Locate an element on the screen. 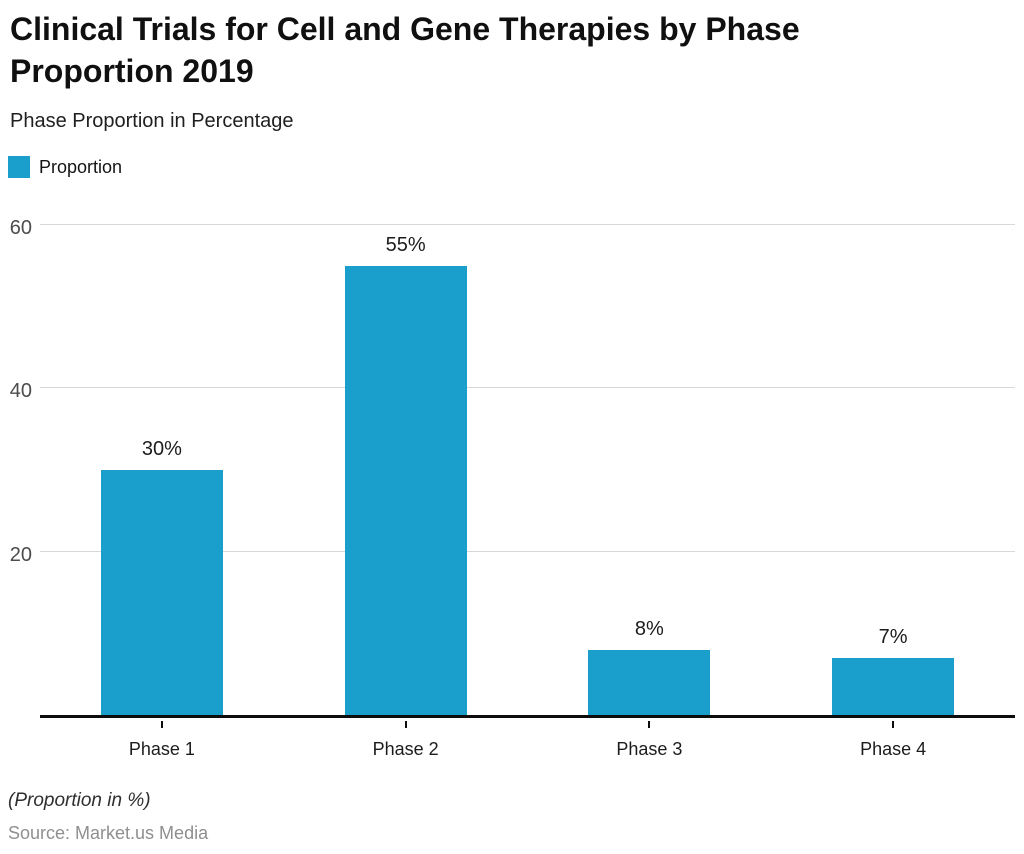 This screenshot has width=1024, height=854. bar-value-label: 8% is located at coordinates (649, 628).